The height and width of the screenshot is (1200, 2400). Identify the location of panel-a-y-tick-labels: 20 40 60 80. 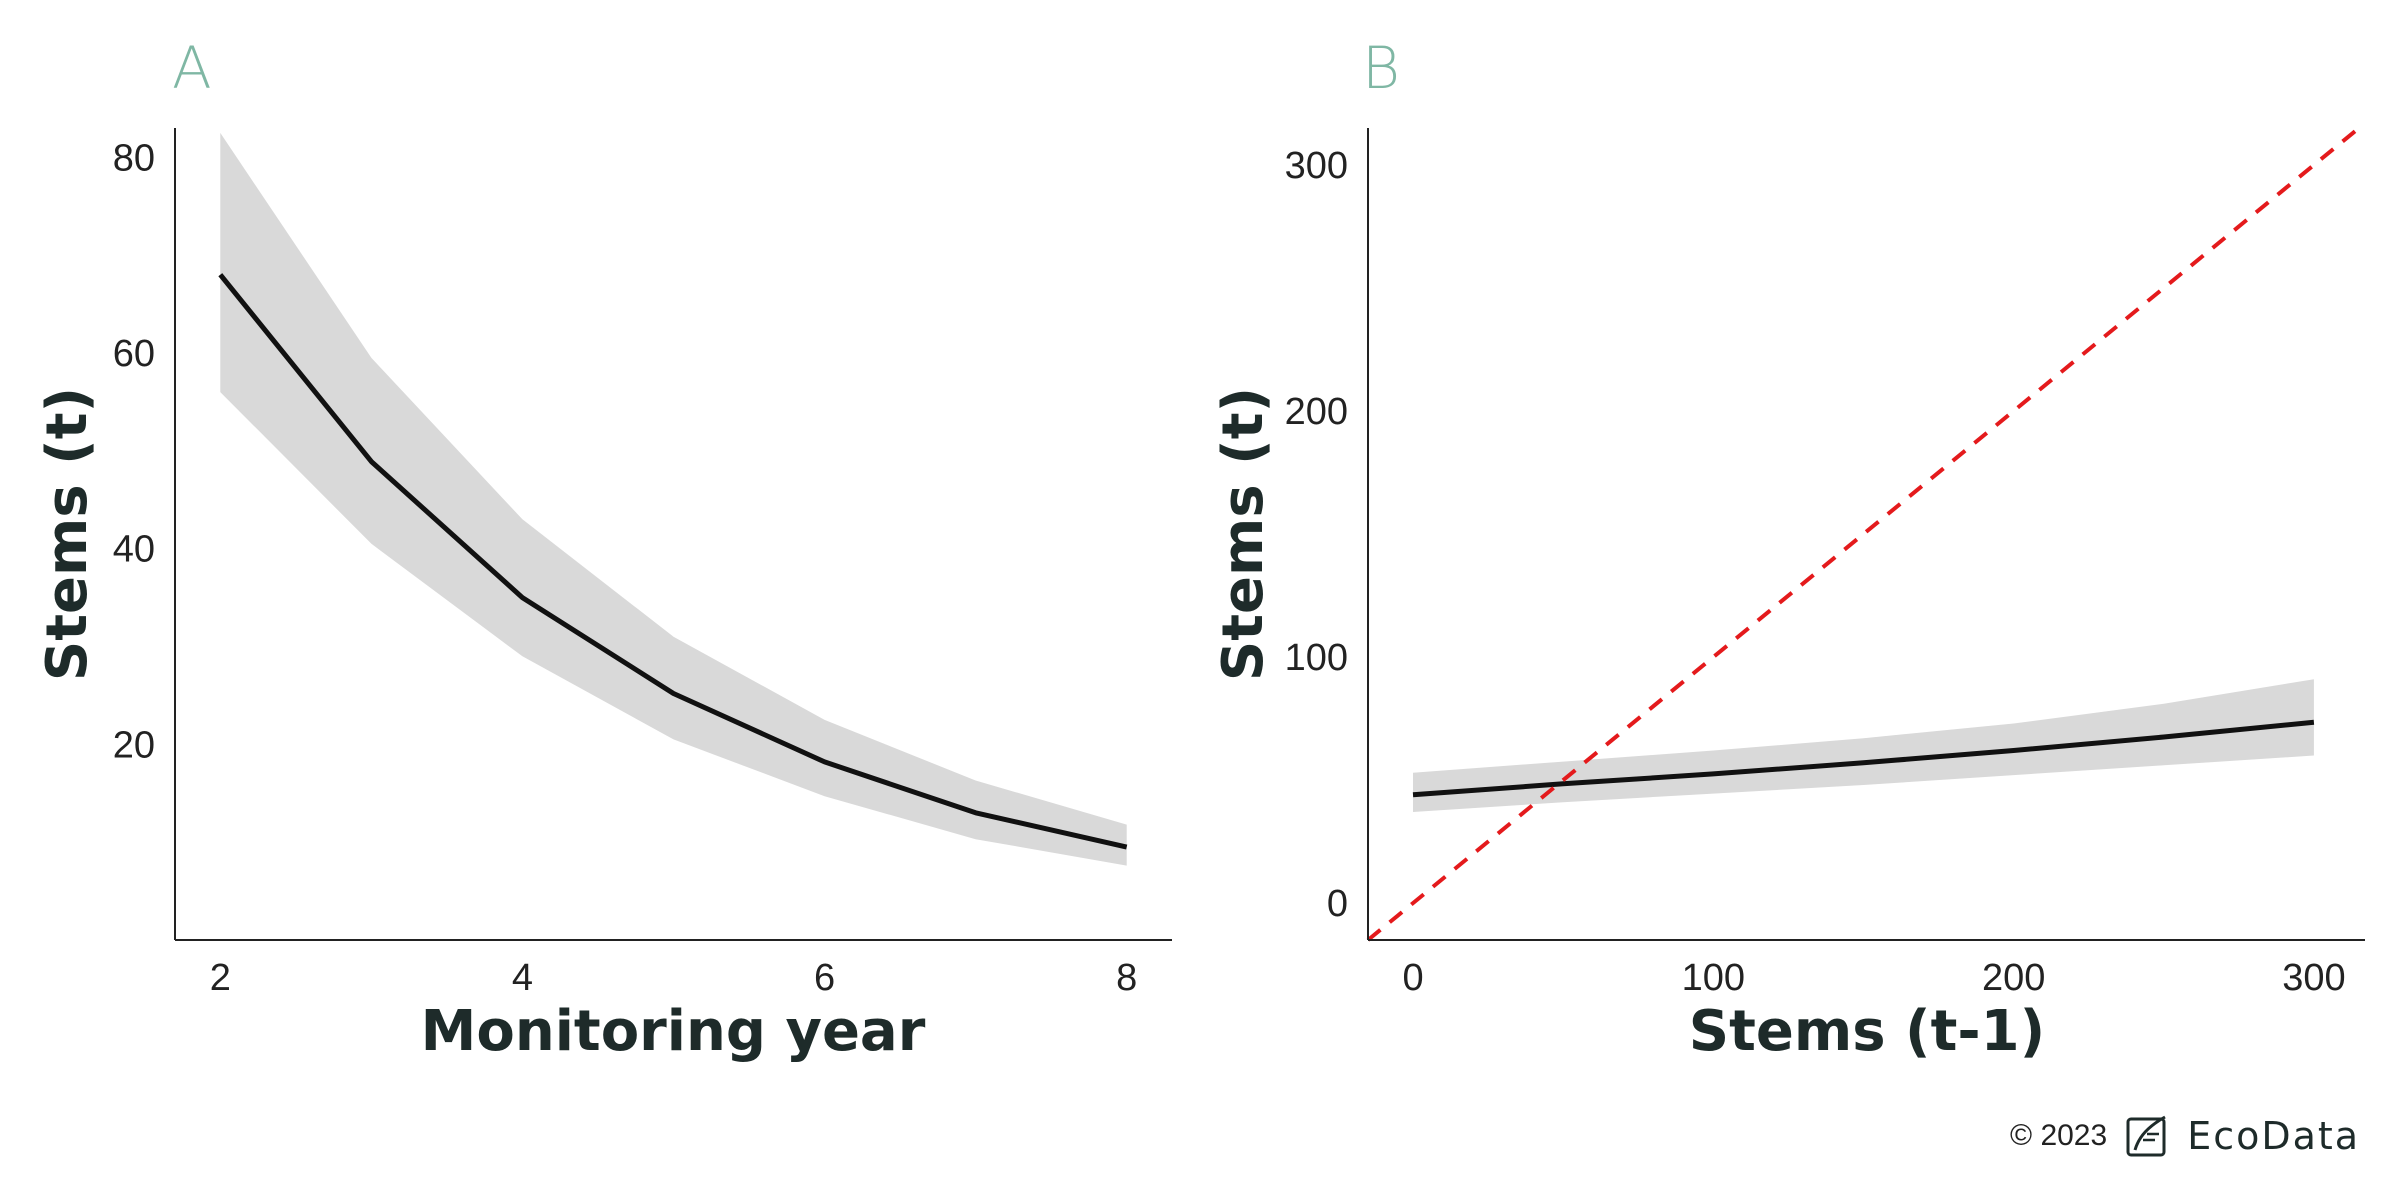
(134, 451).